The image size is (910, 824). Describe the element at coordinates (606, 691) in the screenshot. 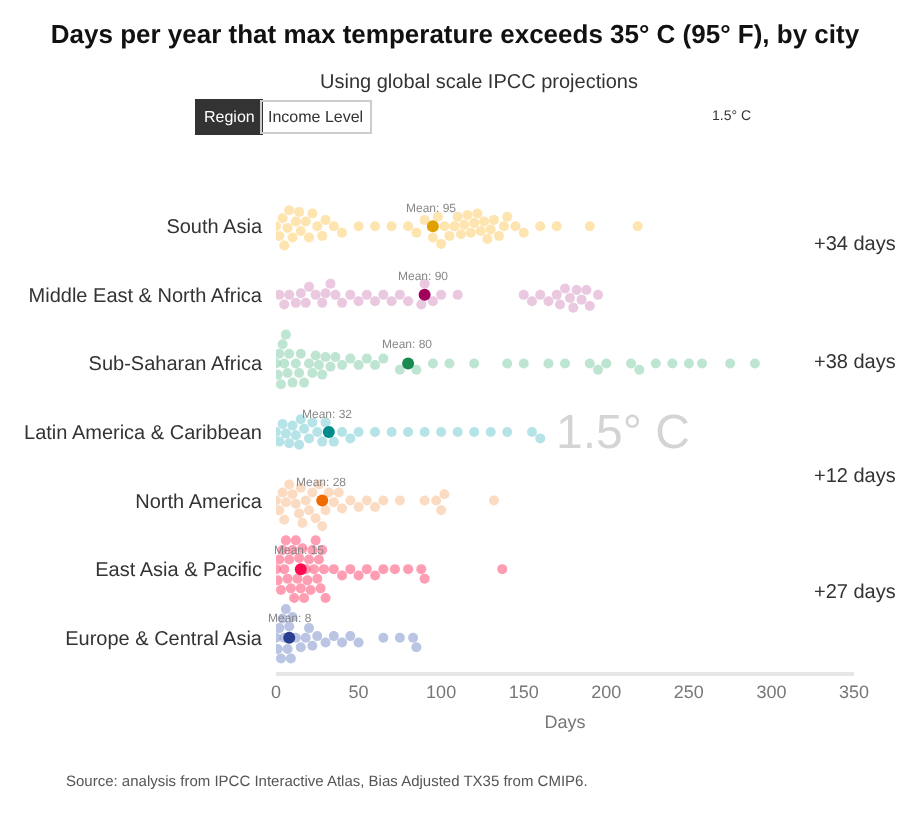

I see `x-tick-label: 200` at that location.